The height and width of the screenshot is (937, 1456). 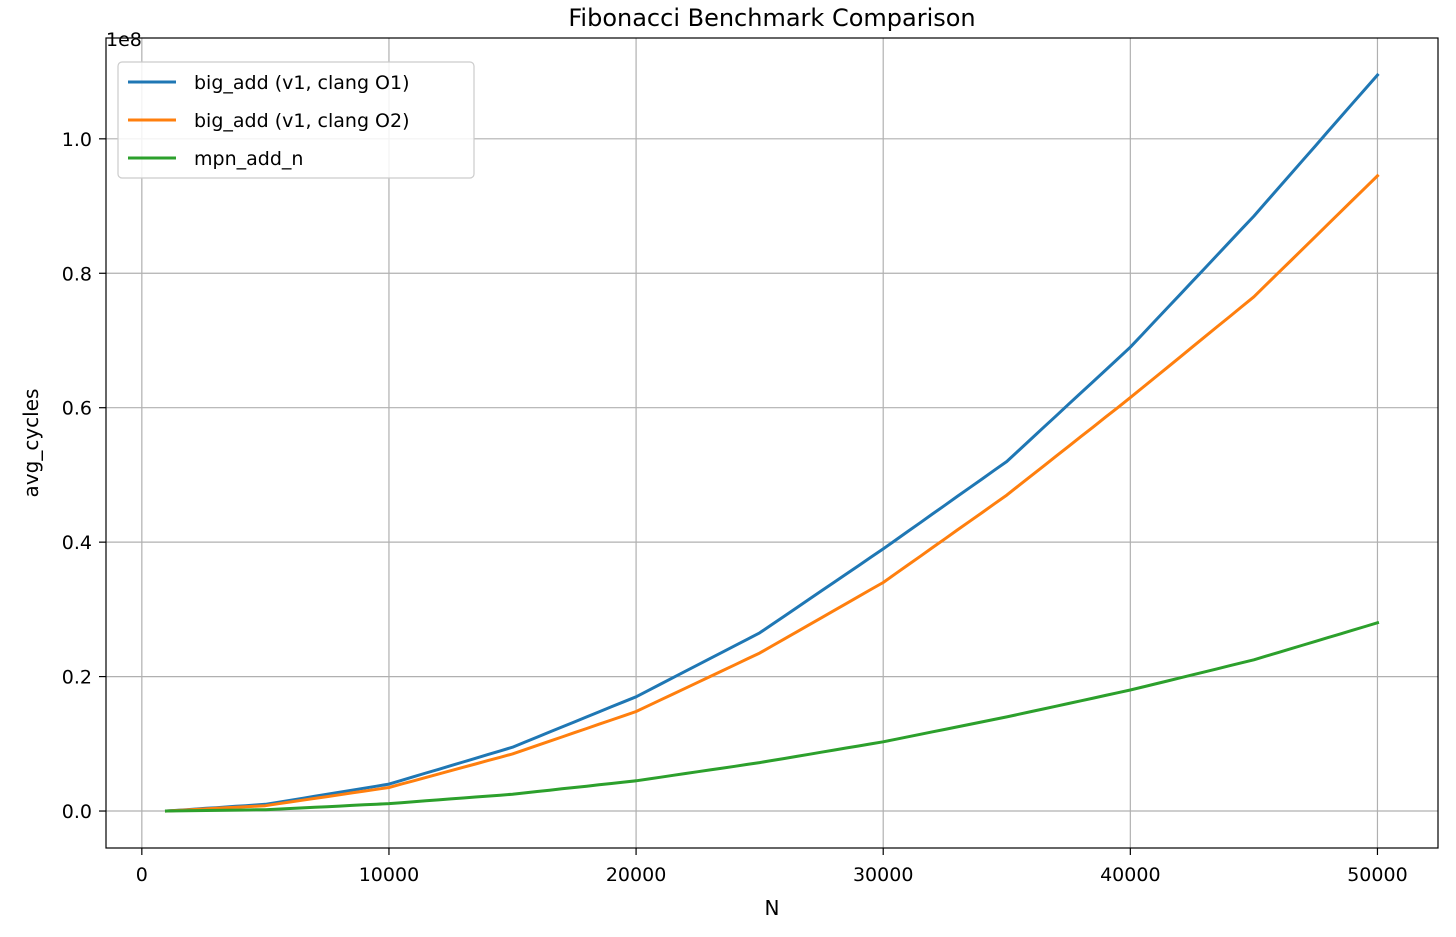 I want to click on chart-title: Fibonacci Benchmark Comparison, so click(x=771, y=18).